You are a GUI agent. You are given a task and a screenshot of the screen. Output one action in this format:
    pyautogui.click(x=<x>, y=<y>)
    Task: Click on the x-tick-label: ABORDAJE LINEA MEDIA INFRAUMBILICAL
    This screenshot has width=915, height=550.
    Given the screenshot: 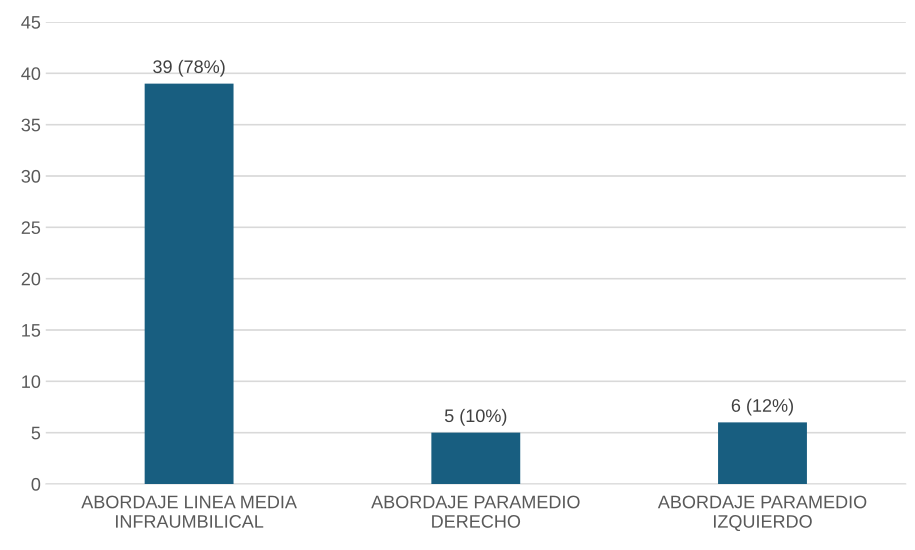 What is the action you would take?
    pyautogui.click(x=189, y=512)
    